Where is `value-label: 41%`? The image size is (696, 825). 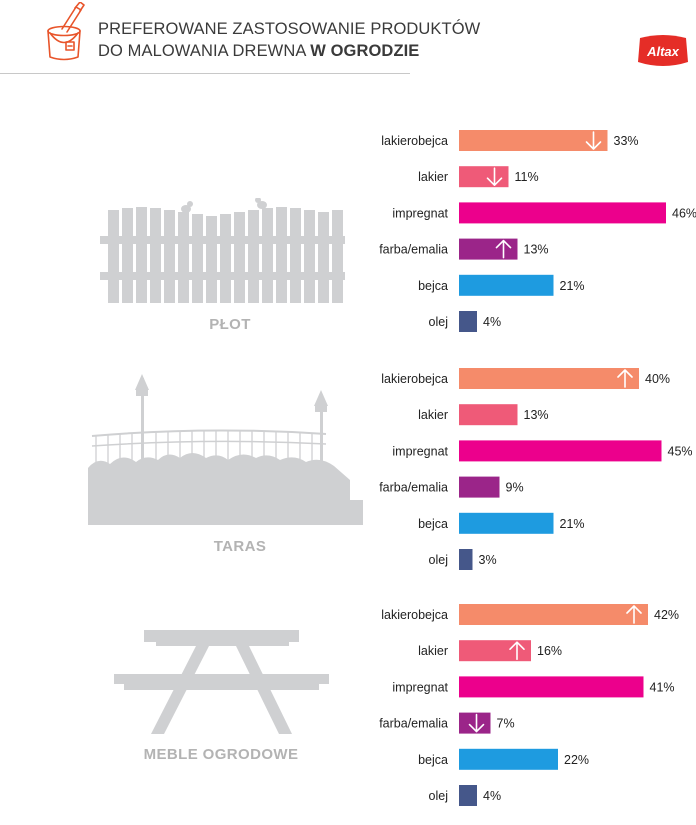 value-label: 41% is located at coordinates (662, 687).